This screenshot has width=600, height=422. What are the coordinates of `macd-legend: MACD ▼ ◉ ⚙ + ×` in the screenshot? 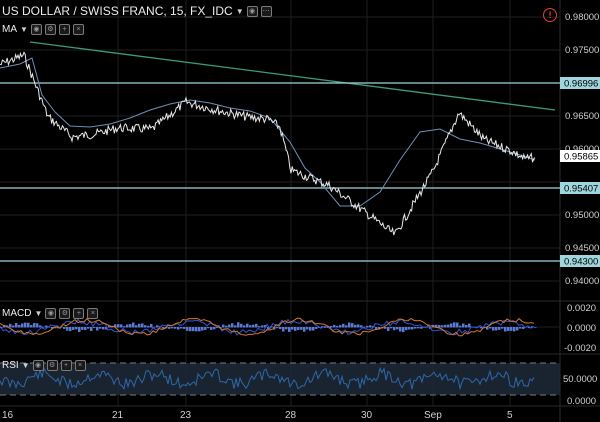 It's located at (50, 313).